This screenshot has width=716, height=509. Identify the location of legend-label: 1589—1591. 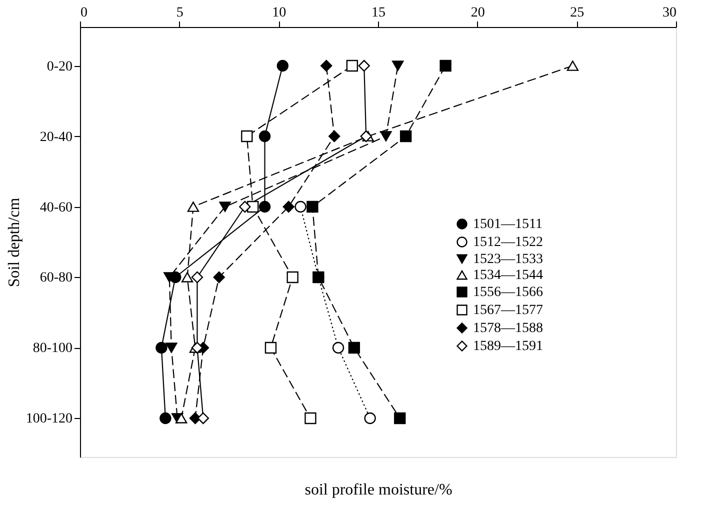
(508, 346).